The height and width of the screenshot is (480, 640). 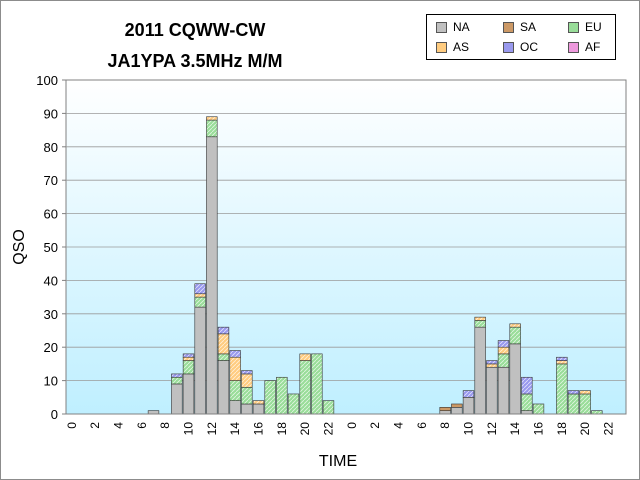 I want to click on legend-swatch-na, so click(x=441, y=27).